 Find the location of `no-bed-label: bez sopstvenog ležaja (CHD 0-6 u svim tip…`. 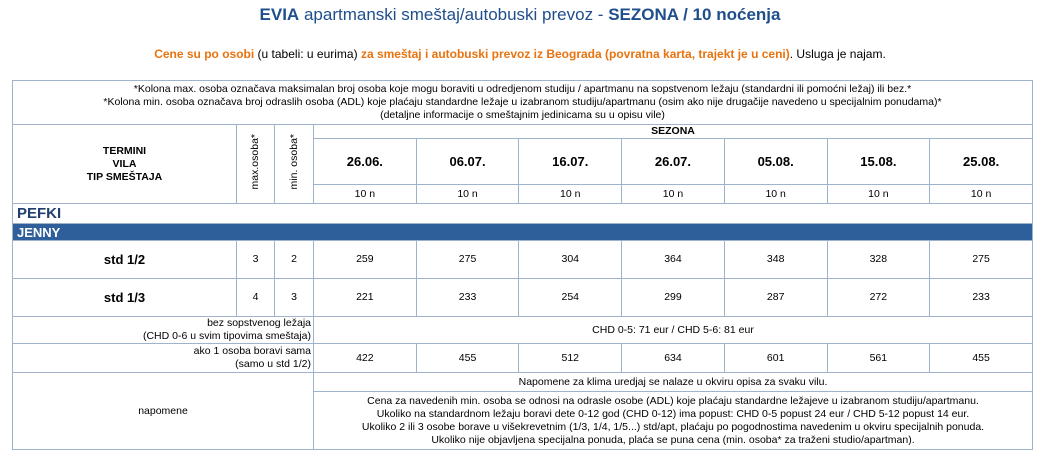

no-bed-label: bez sopstvenog ležaja (CHD 0-6 u svim tip… is located at coordinates (163, 330).